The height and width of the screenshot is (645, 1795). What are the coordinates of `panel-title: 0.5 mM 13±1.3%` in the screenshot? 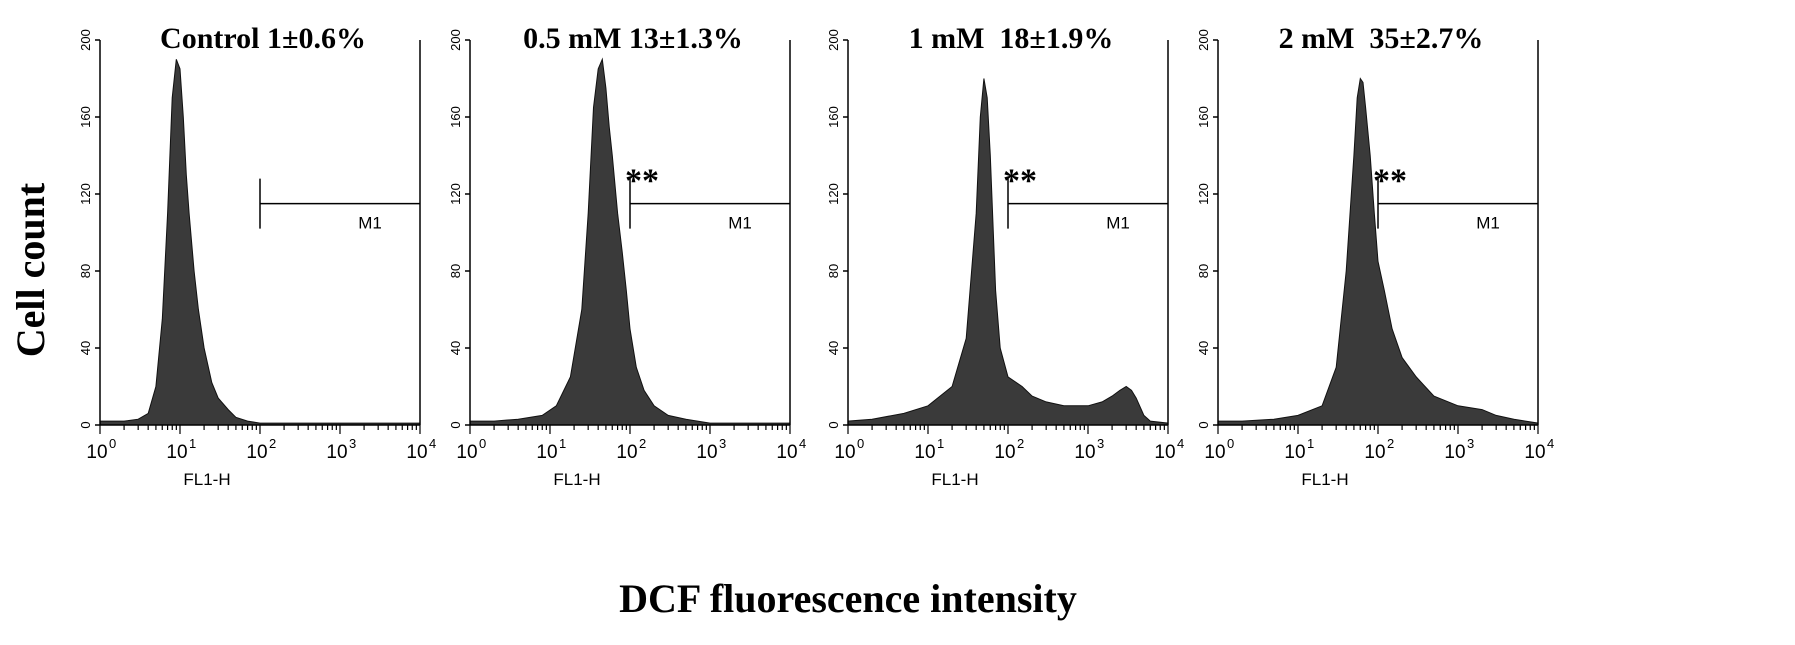 It's located at (633, 38).